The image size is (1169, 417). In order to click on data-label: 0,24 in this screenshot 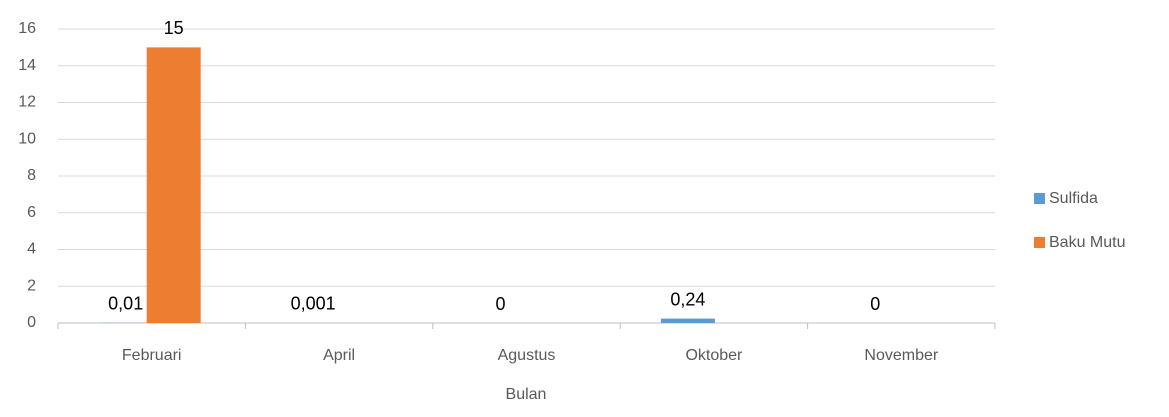, I will do `click(687, 299)`.